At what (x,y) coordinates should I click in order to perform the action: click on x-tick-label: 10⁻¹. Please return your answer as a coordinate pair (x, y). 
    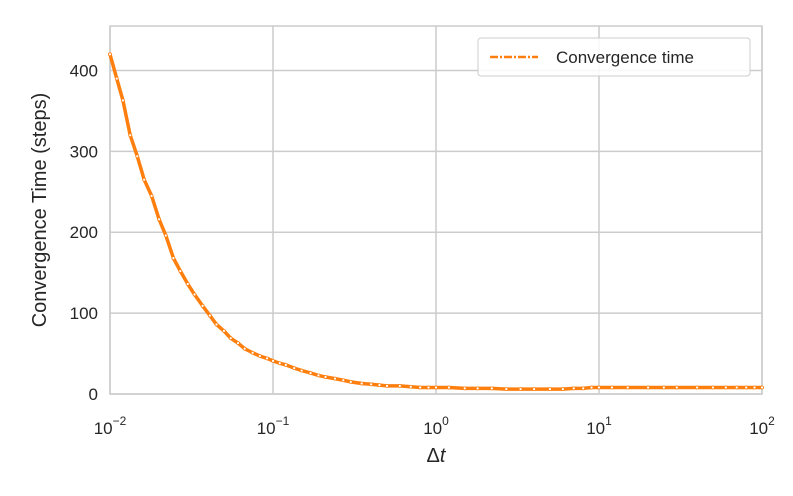
    Looking at the image, I should click on (273, 426).